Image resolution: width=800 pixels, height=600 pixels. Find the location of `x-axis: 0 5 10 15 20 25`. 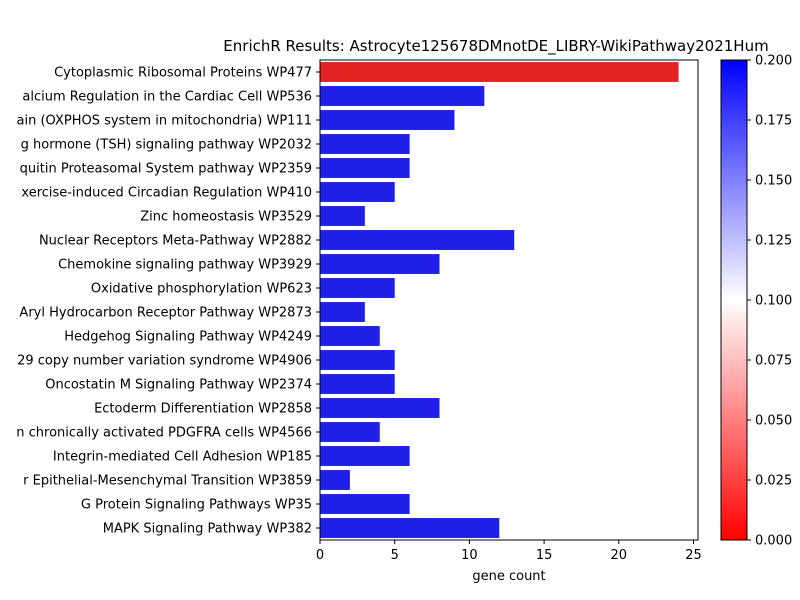

x-axis: 0 5 10 15 20 25 is located at coordinates (509, 551).